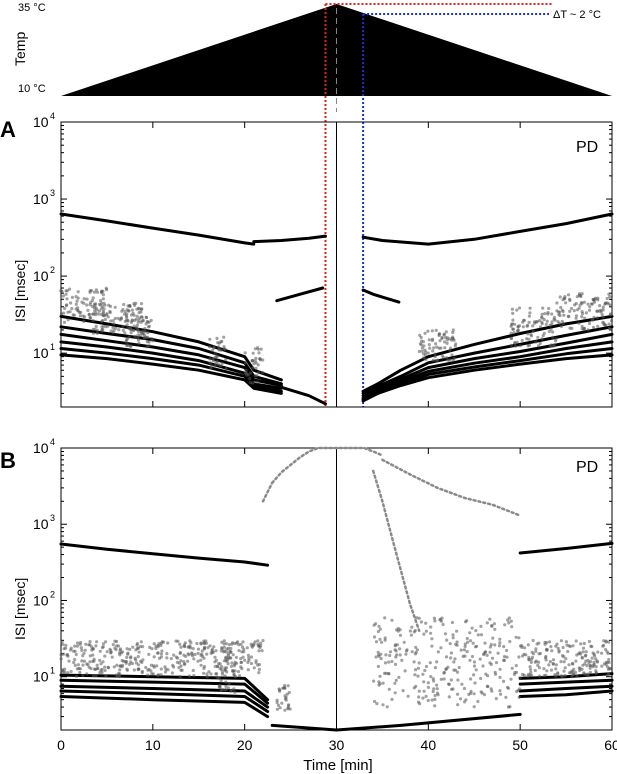 This screenshot has width=617, height=774. Describe the element at coordinates (610, 745) in the screenshot. I see `panel-b-x-tick-label: 60` at that location.